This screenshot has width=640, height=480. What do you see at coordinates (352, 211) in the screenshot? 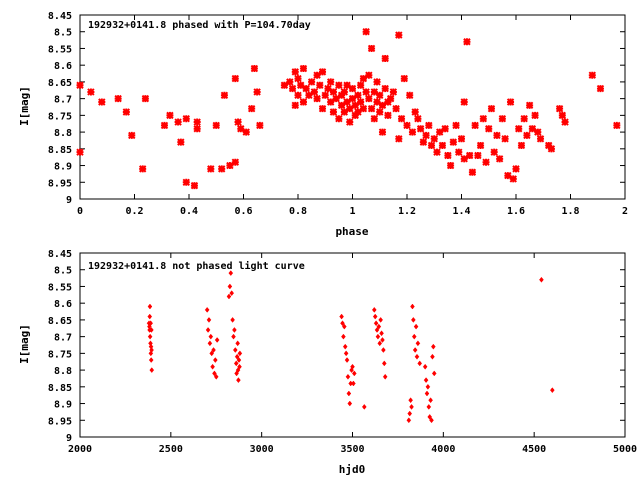
I see `x-tick-label: 1` at bounding box center [352, 211].